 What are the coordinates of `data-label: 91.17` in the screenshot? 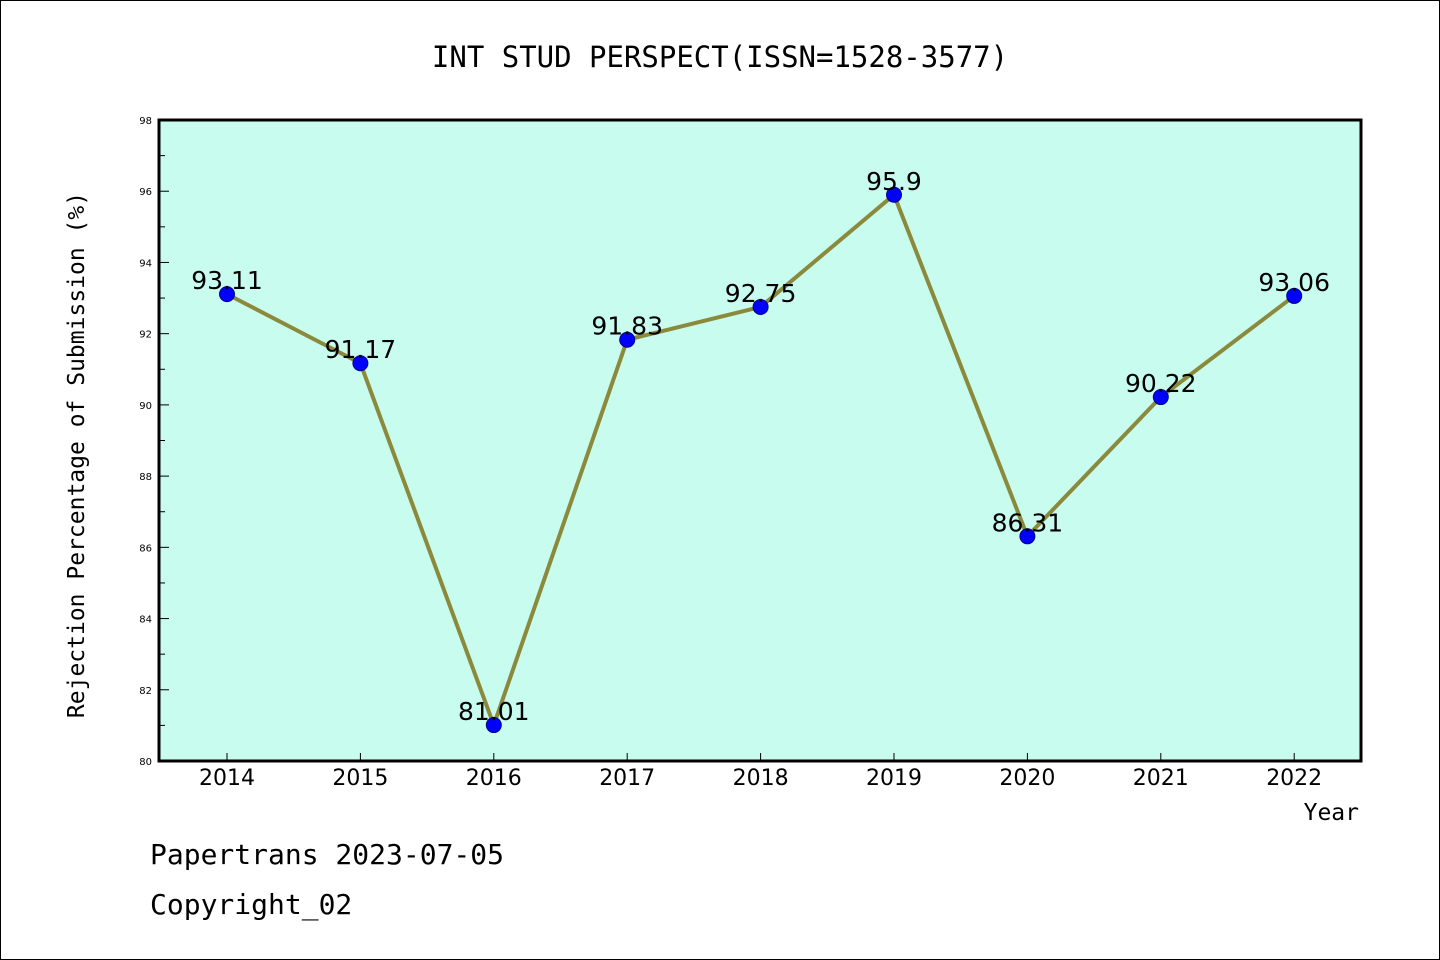 It's located at (361, 349).